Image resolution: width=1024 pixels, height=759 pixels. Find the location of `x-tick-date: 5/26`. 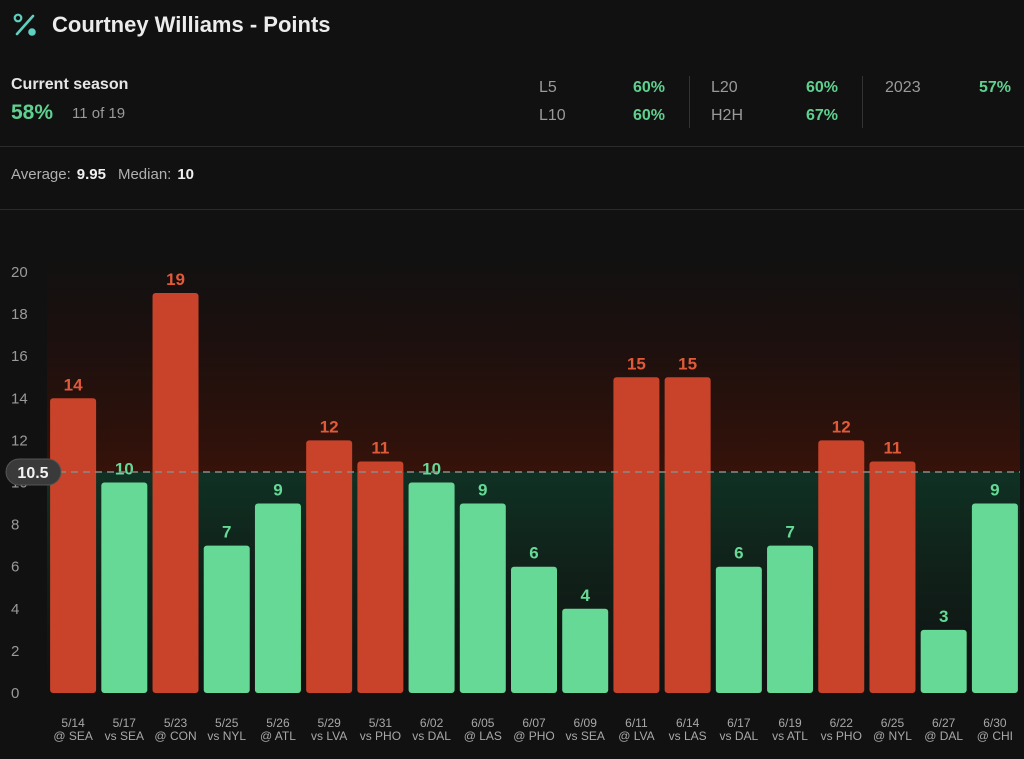

x-tick-date: 5/26 is located at coordinates (278, 723).